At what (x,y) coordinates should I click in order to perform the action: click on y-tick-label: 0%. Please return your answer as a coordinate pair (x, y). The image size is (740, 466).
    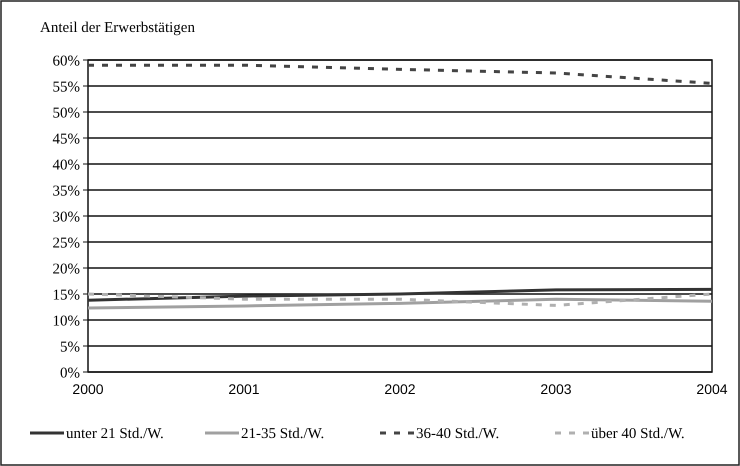
    Looking at the image, I should click on (70, 373).